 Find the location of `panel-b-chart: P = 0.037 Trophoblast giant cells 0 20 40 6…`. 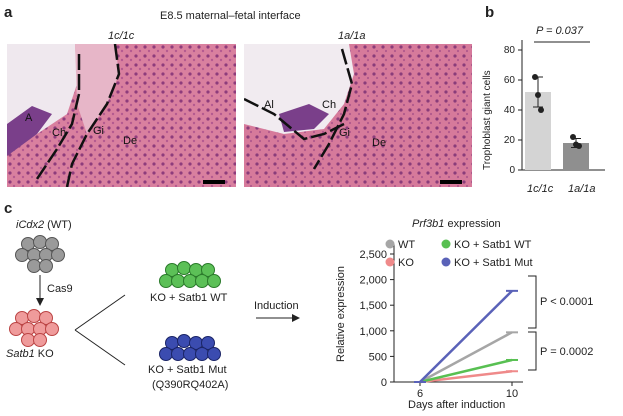

panel-b-chart: P = 0.037 Trophoblast giant cells 0 20 40 6… is located at coordinates (543, 110).